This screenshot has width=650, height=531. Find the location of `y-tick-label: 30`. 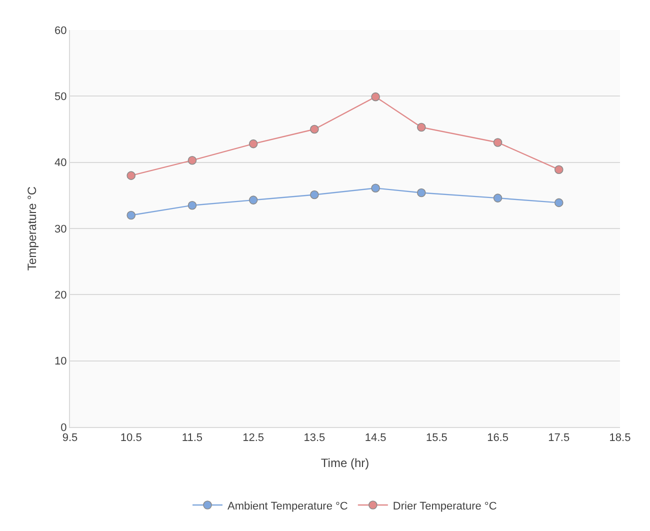

y-tick-label: 30 is located at coordinates (60, 229).